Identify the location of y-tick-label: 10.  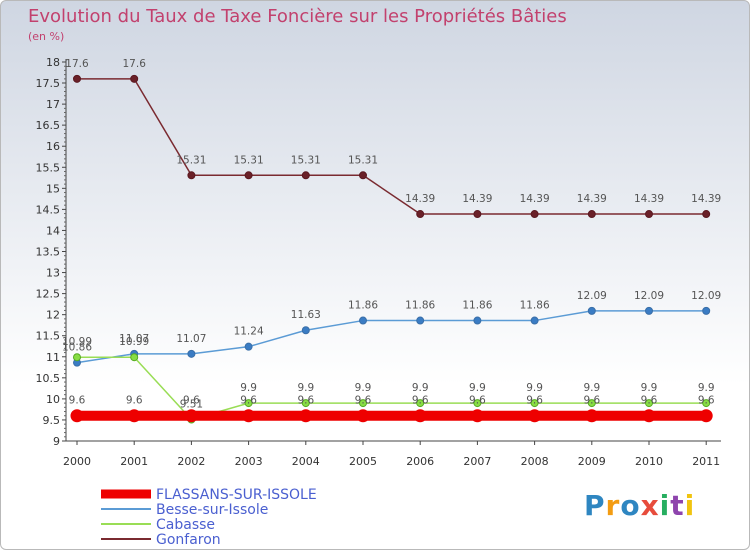
(53, 399).